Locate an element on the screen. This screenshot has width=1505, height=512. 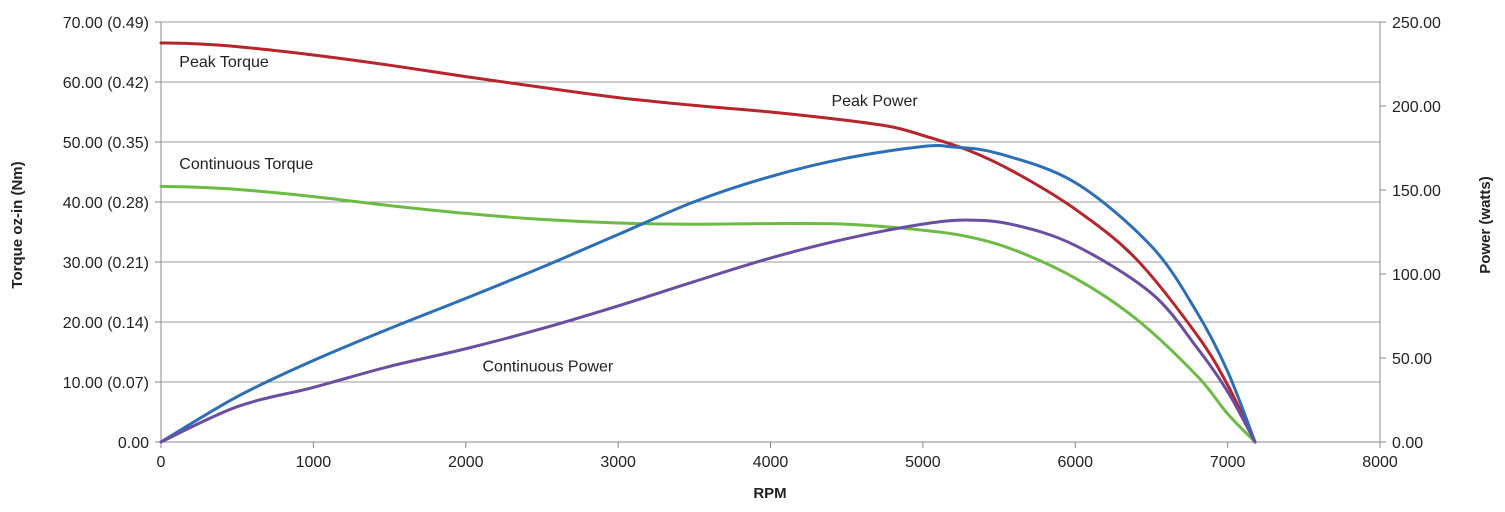
x-tick-labels: 0 1000 2000 3000 4000 5000 6000 7000 8000 is located at coordinates (777, 462).